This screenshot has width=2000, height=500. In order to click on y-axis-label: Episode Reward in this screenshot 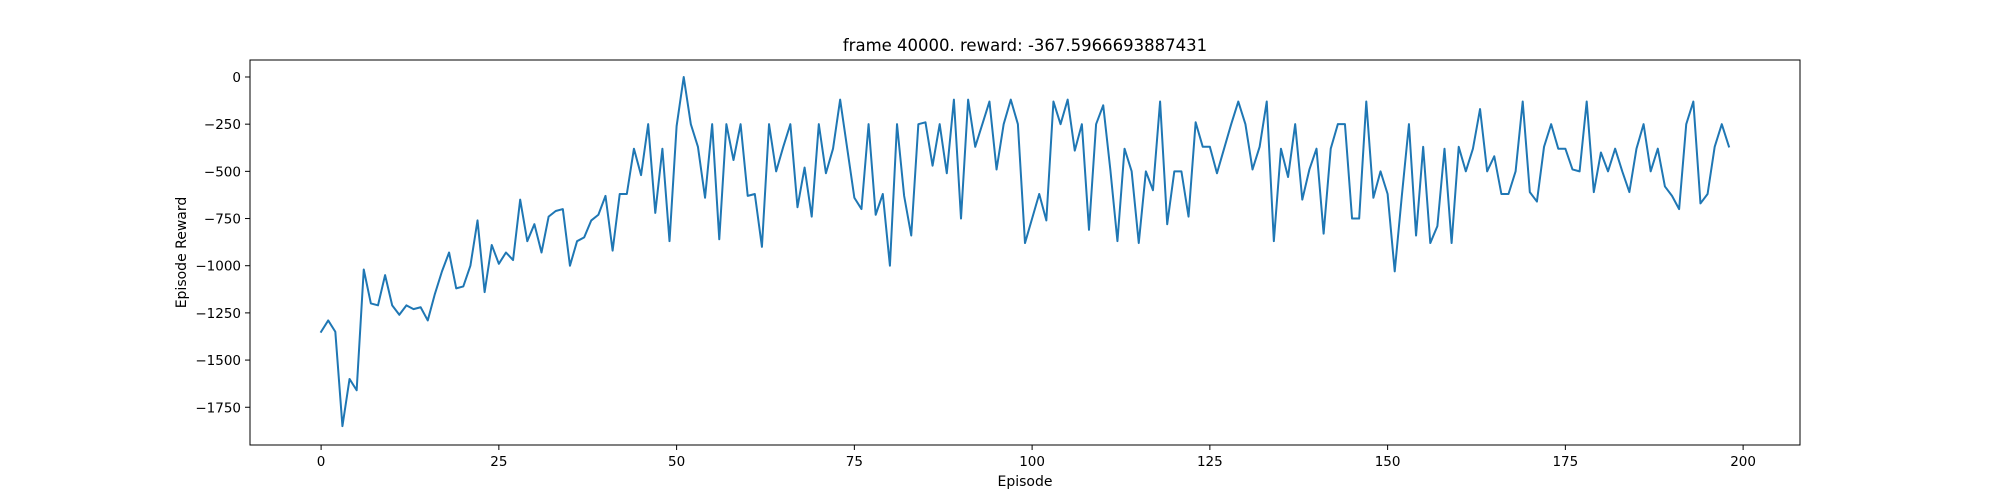, I will do `click(182, 253)`.